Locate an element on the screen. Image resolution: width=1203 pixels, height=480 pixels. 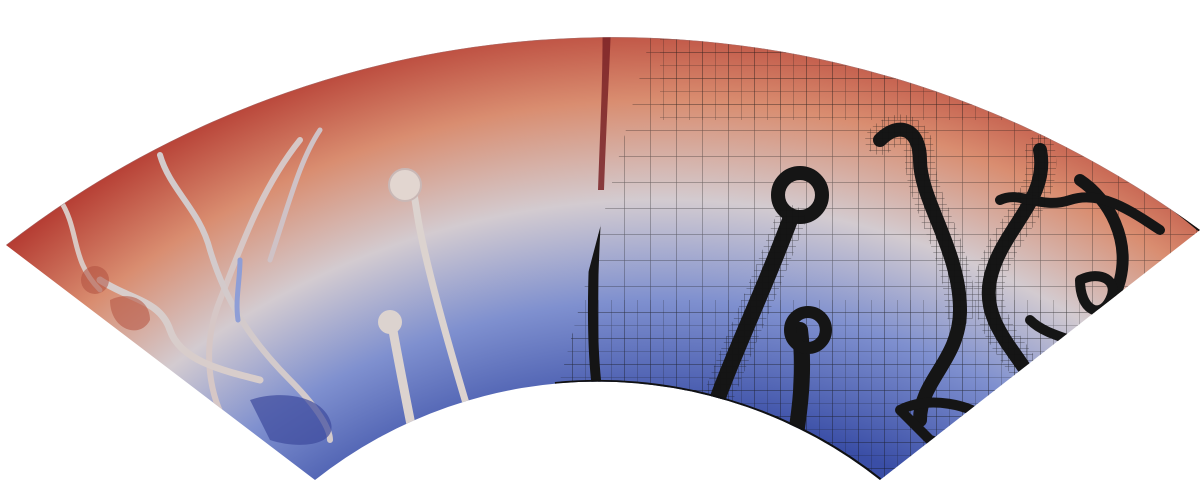
cold-downwelling-plume is located at coordinates (605, 113).